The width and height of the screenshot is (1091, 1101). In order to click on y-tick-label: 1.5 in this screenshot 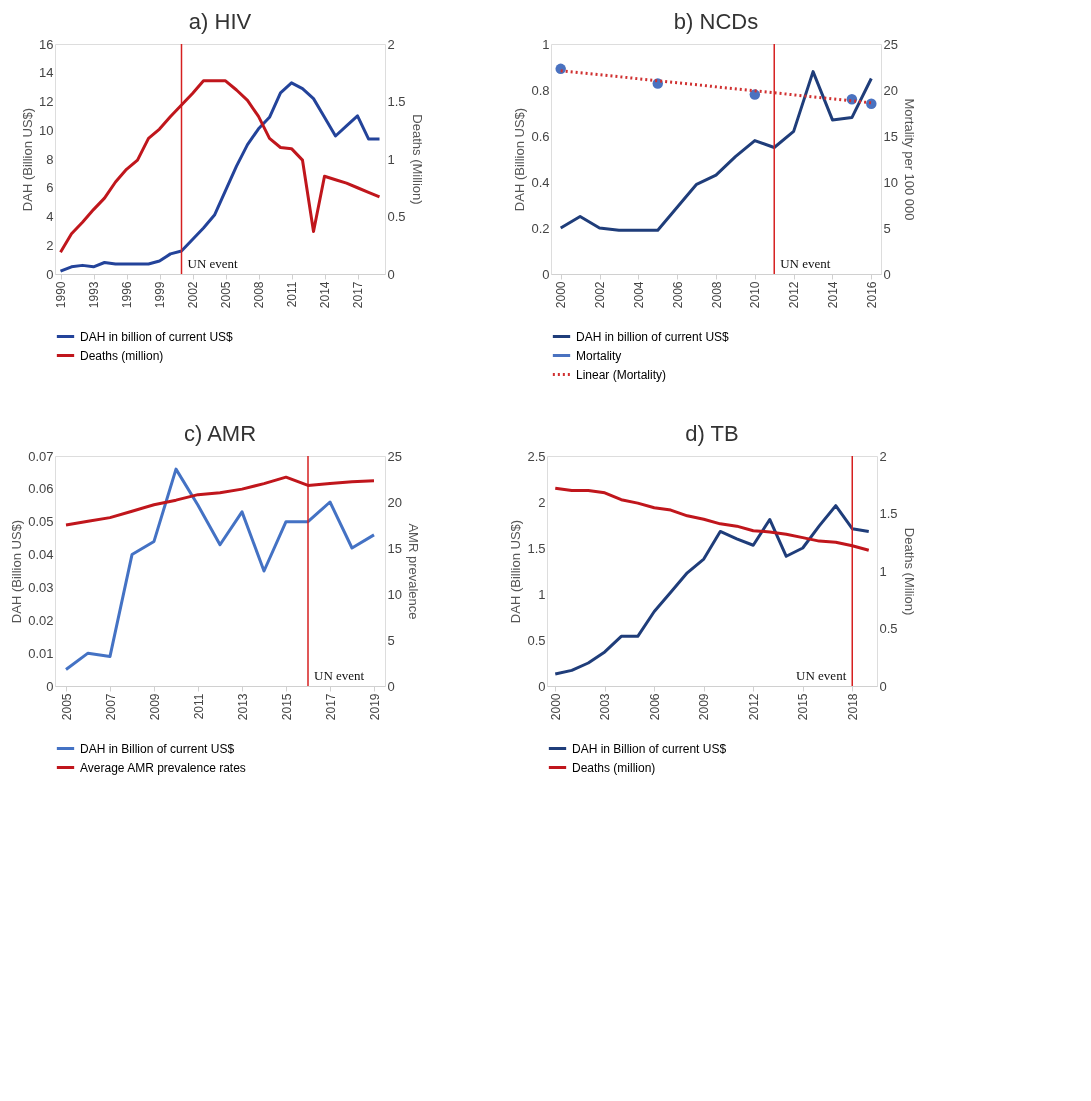, I will do `click(536, 548)`.